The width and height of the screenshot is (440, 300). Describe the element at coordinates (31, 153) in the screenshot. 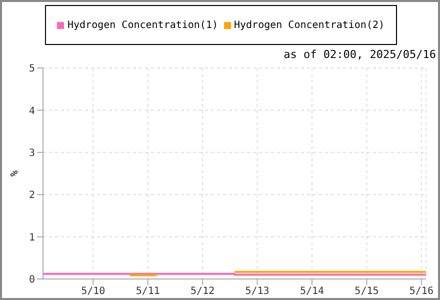

I see `y-tick-label: 3` at that location.